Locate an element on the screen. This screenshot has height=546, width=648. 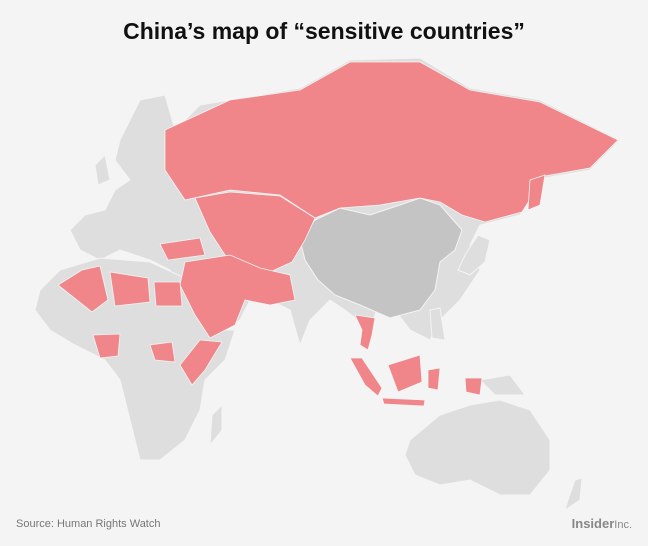
somalia-kenya is located at coordinates (201, 362).